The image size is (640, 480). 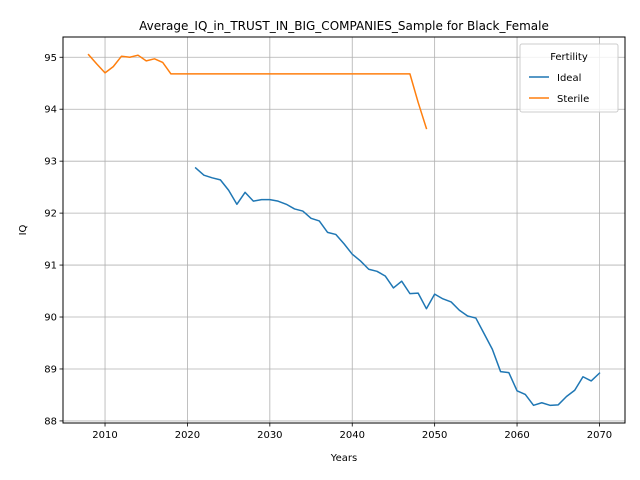 I want to click on y-tick-label: 92, so click(x=50, y=214).